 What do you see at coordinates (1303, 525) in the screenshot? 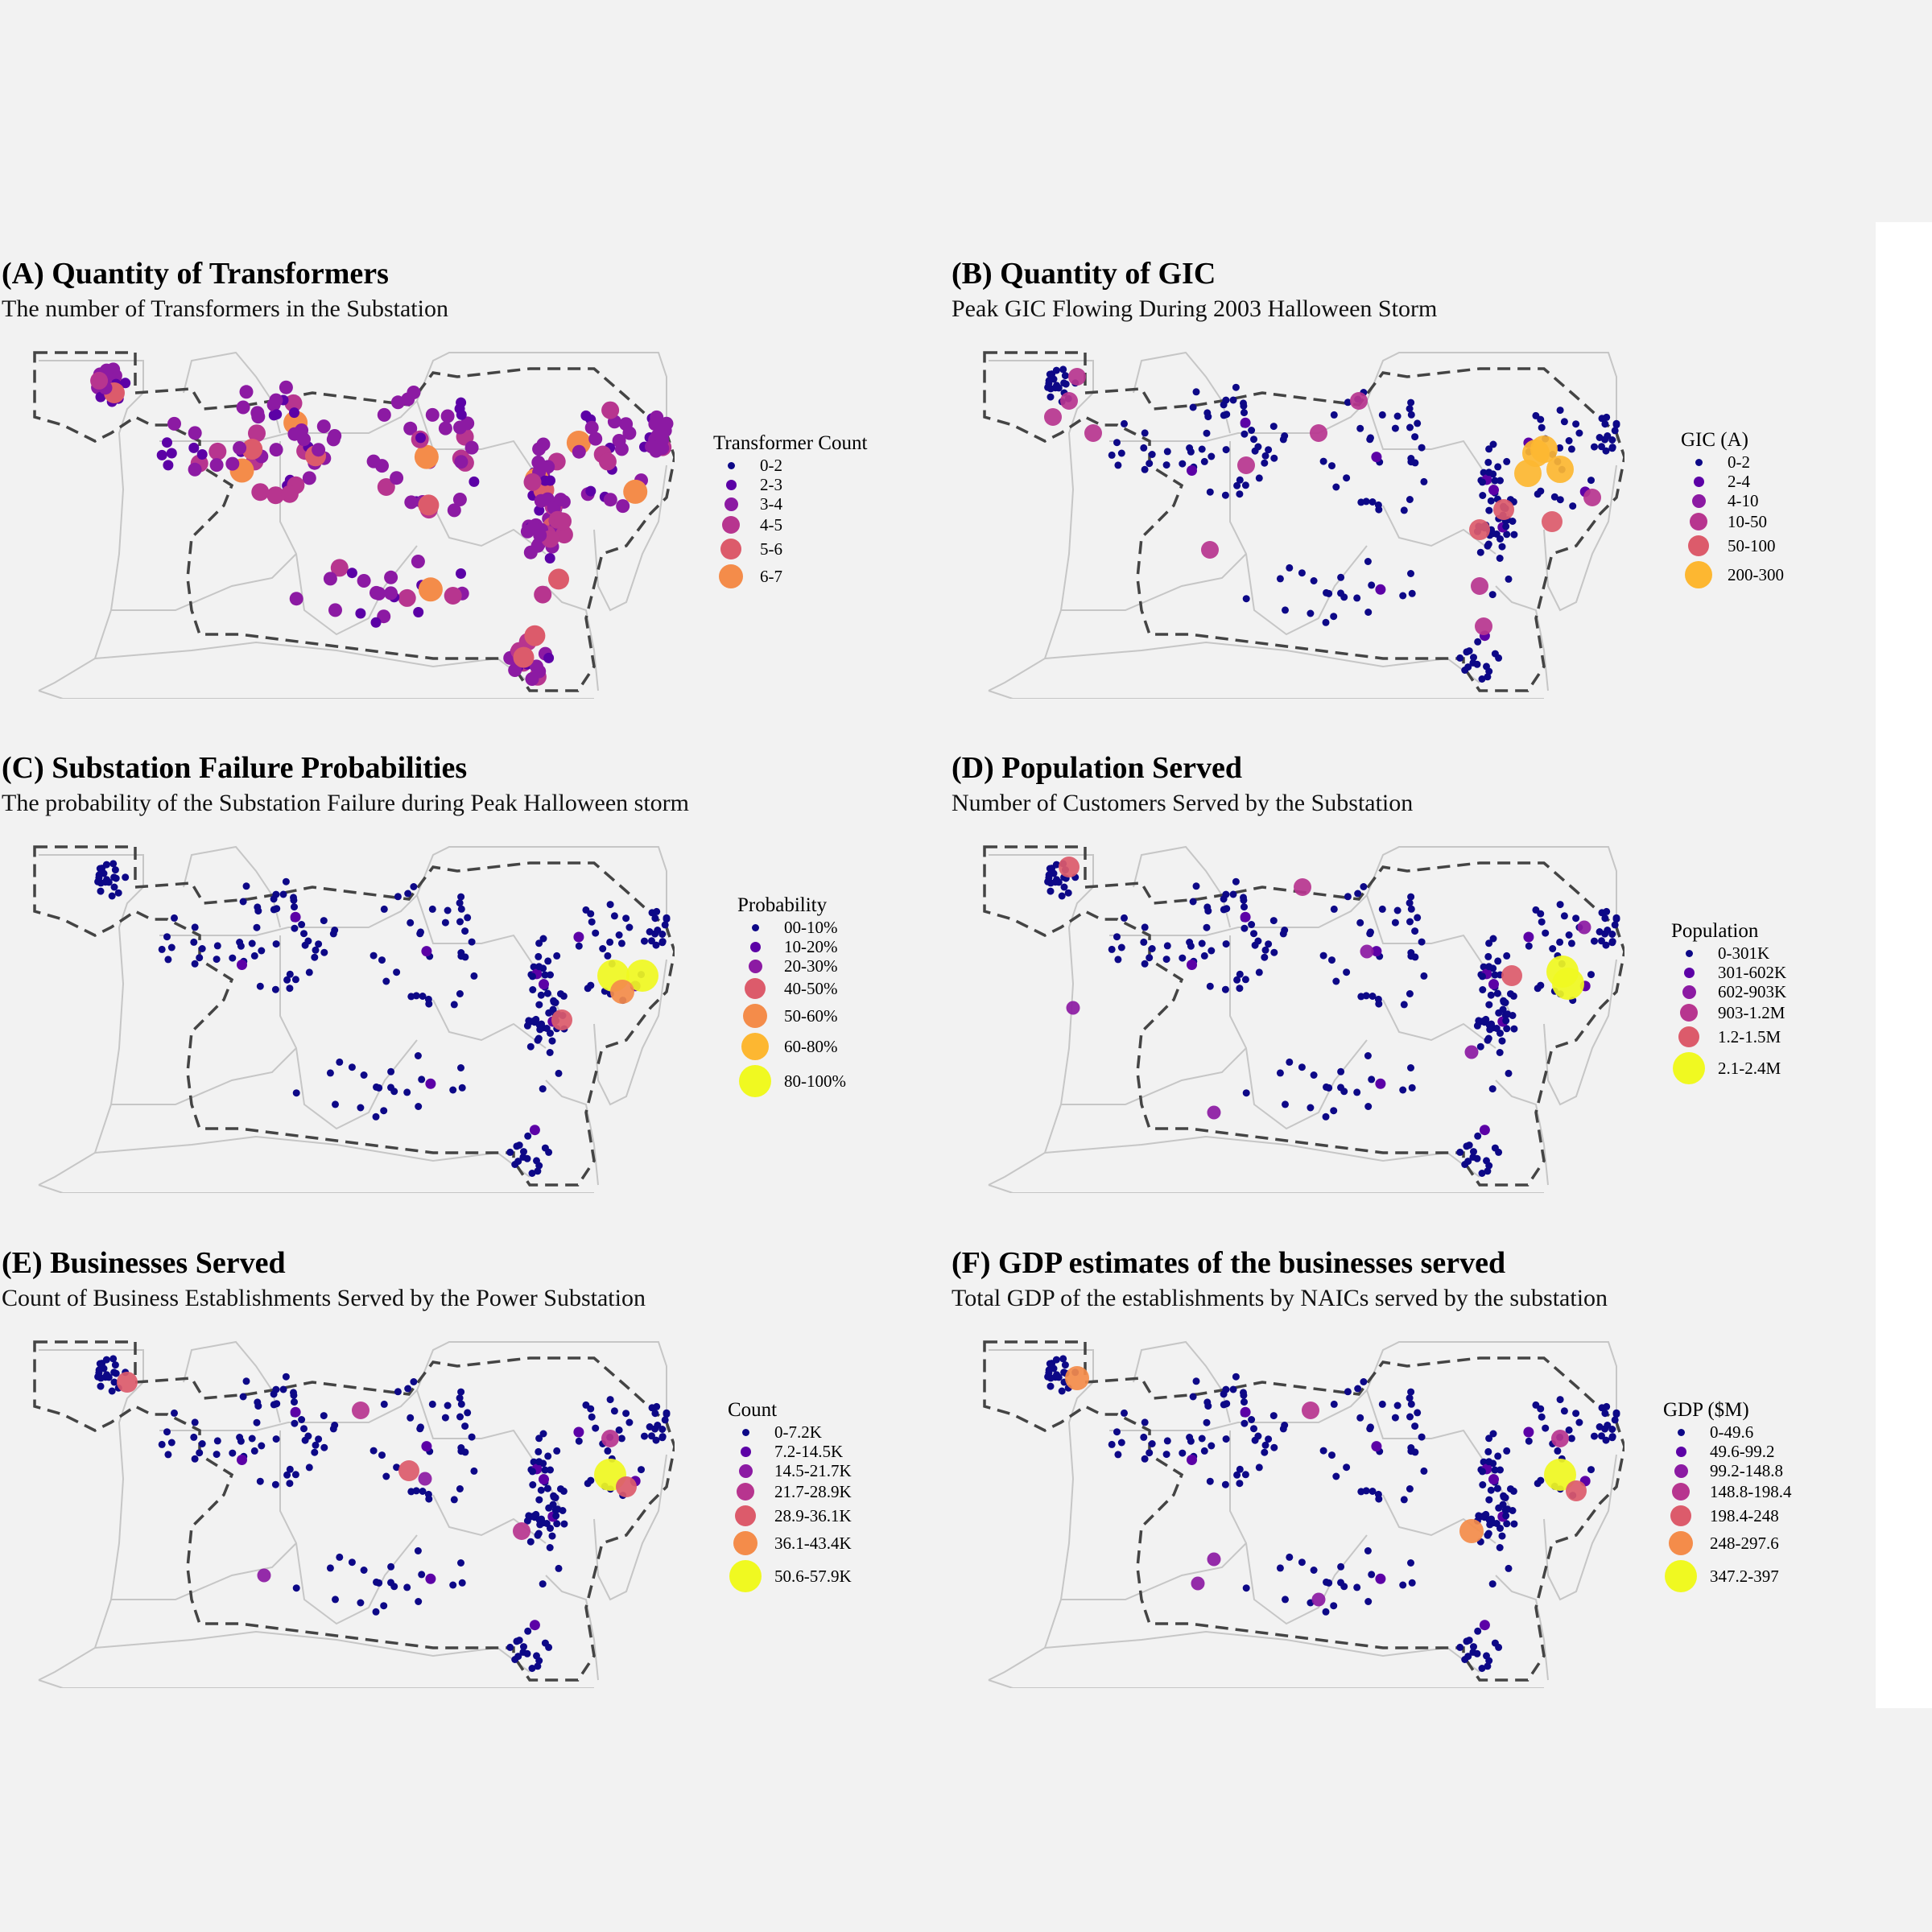
I see `substation-map` at bounding box center [1303, 525].